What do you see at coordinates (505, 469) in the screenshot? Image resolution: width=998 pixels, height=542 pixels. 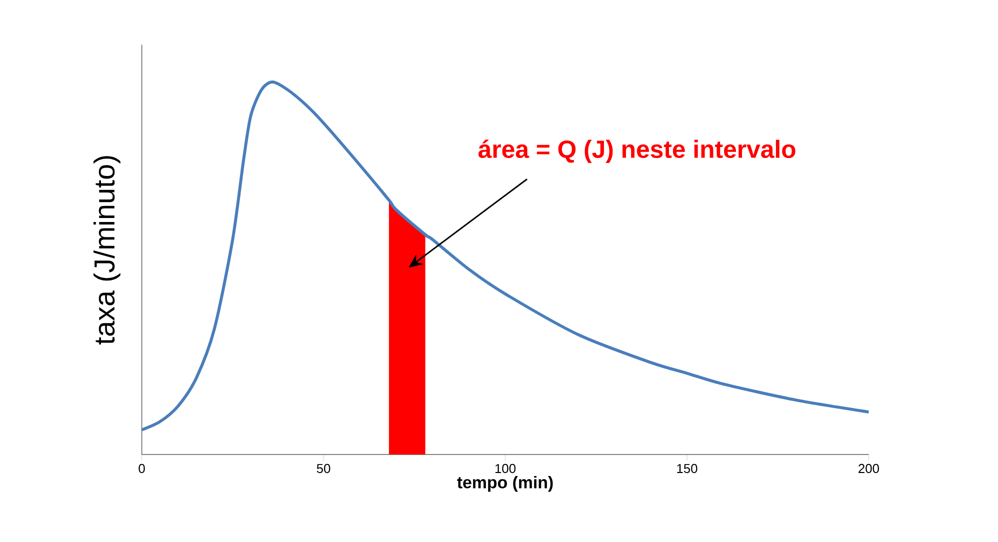 I see `x-tick-label: 100` at bounding box center [505, 469].